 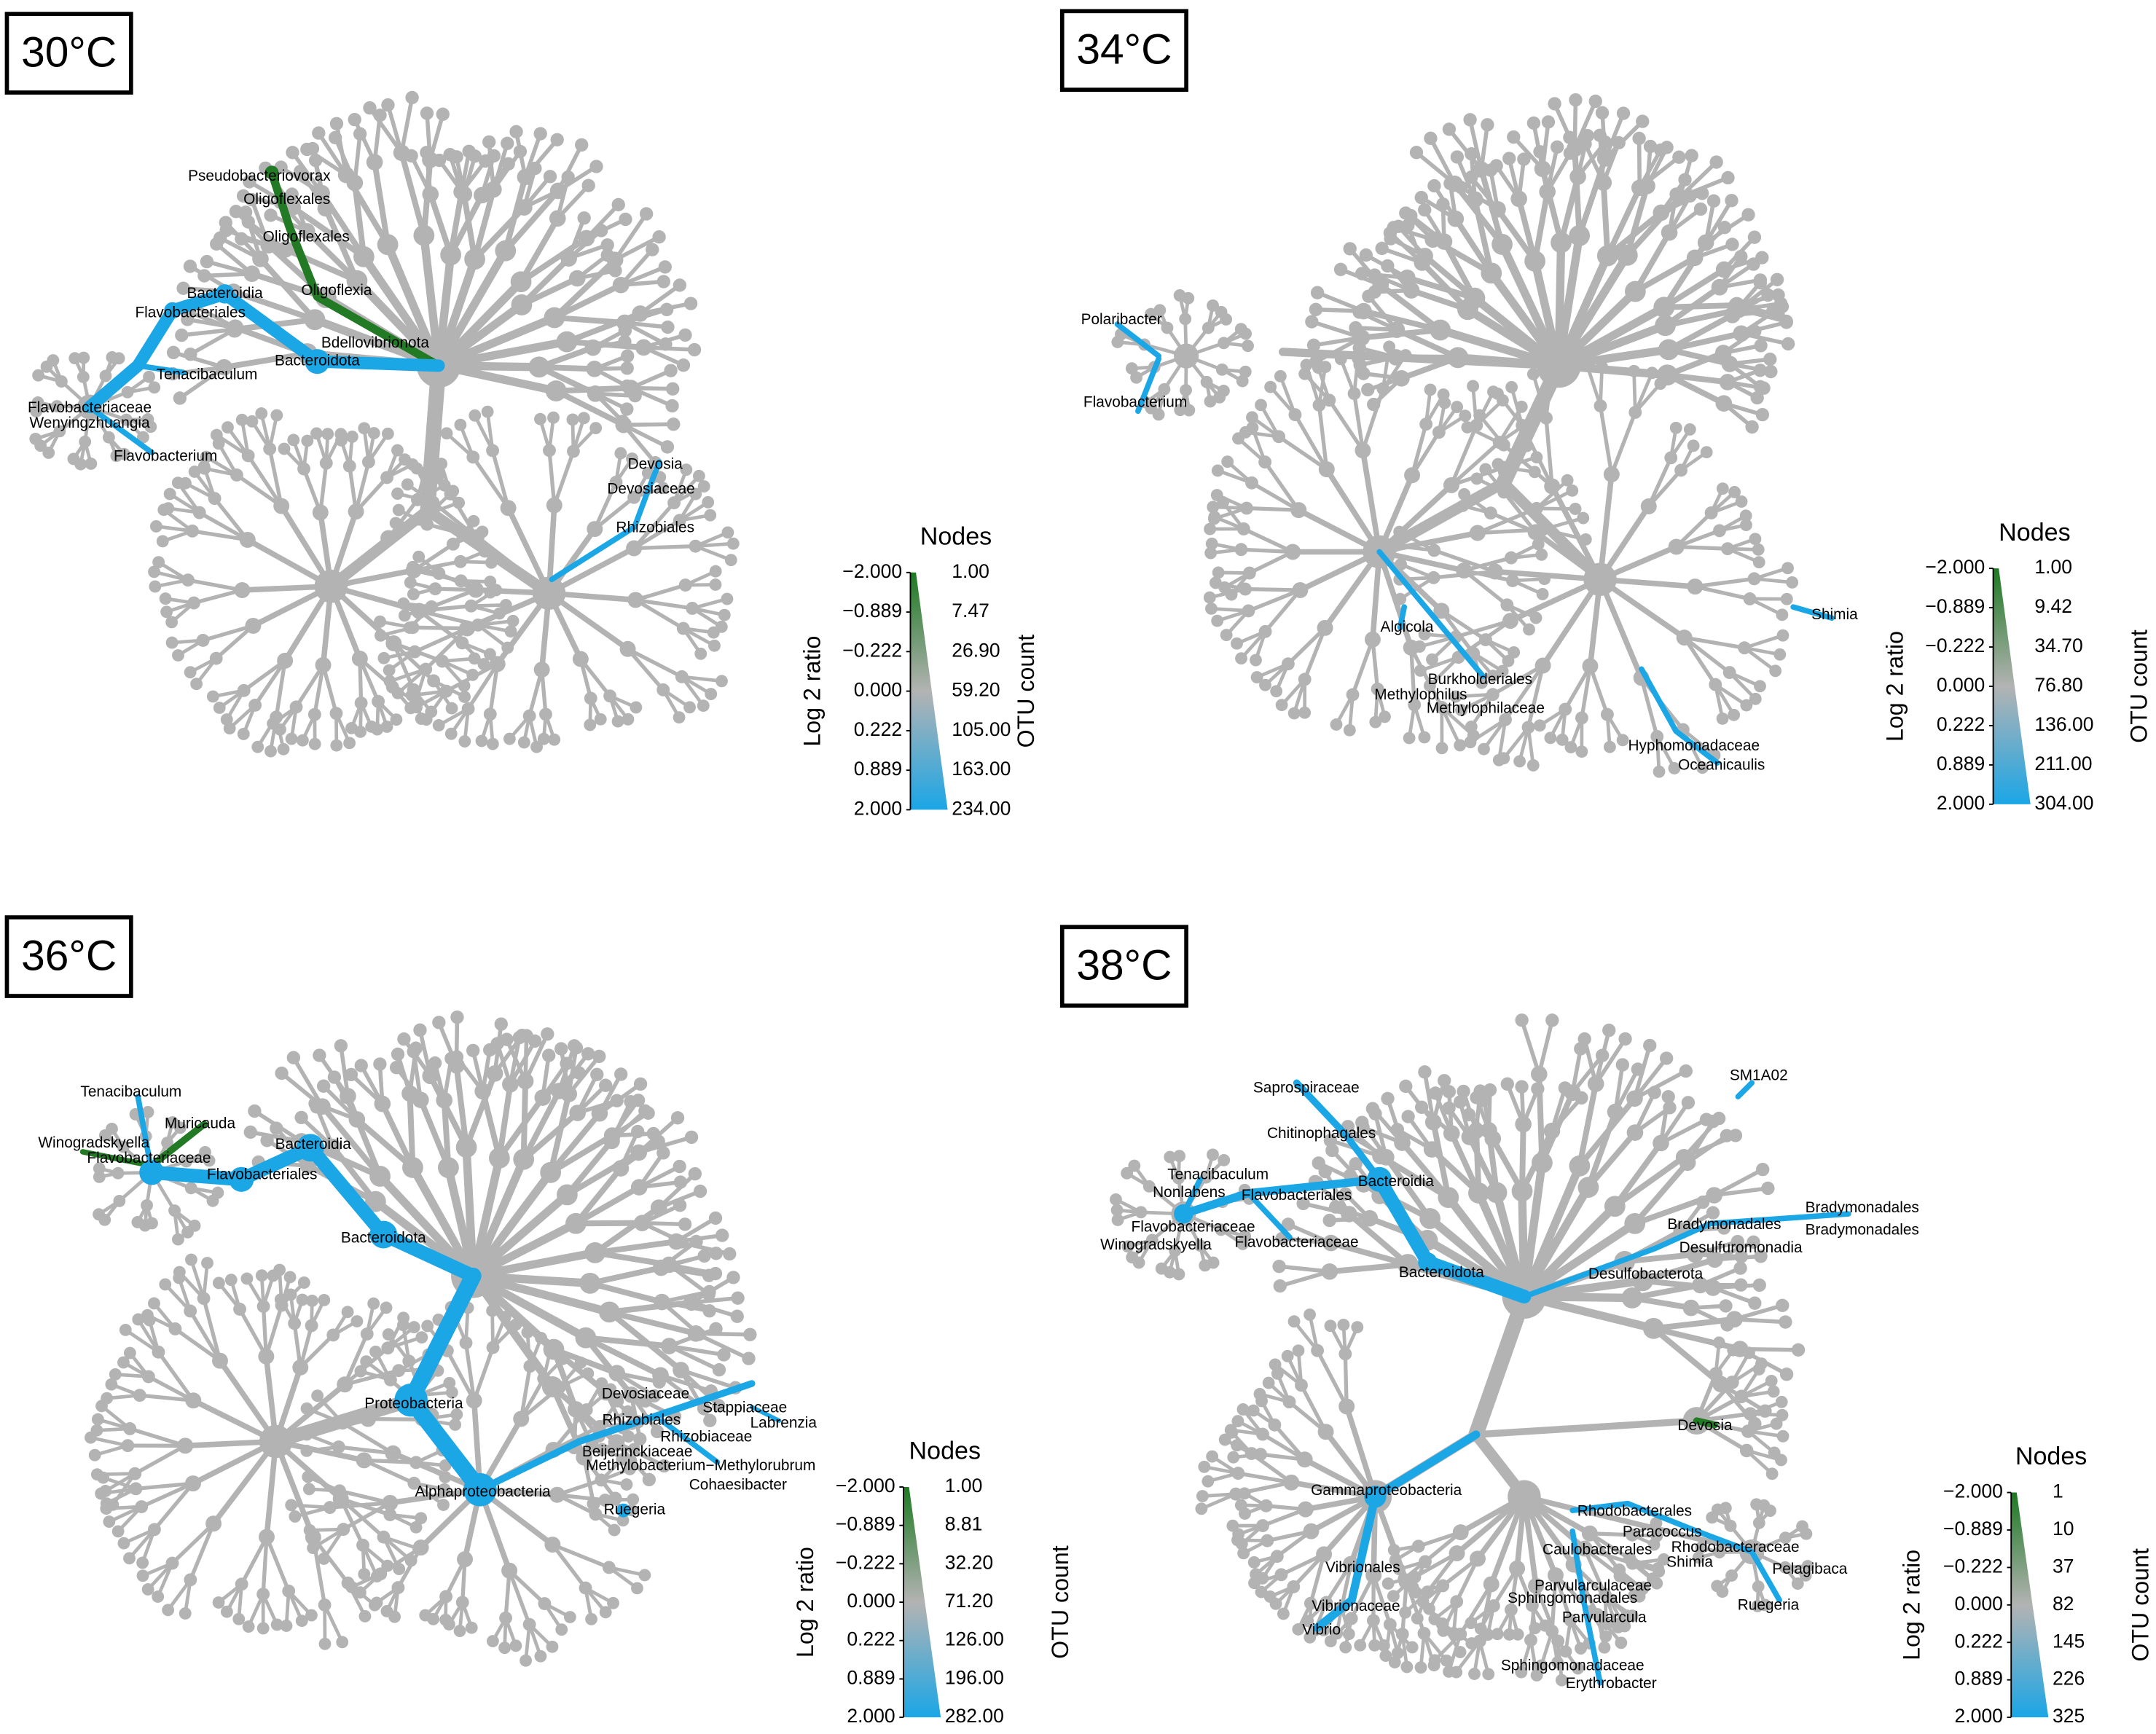 I want to click on node-label: Rhizobiales, so click(x=655, y=527).